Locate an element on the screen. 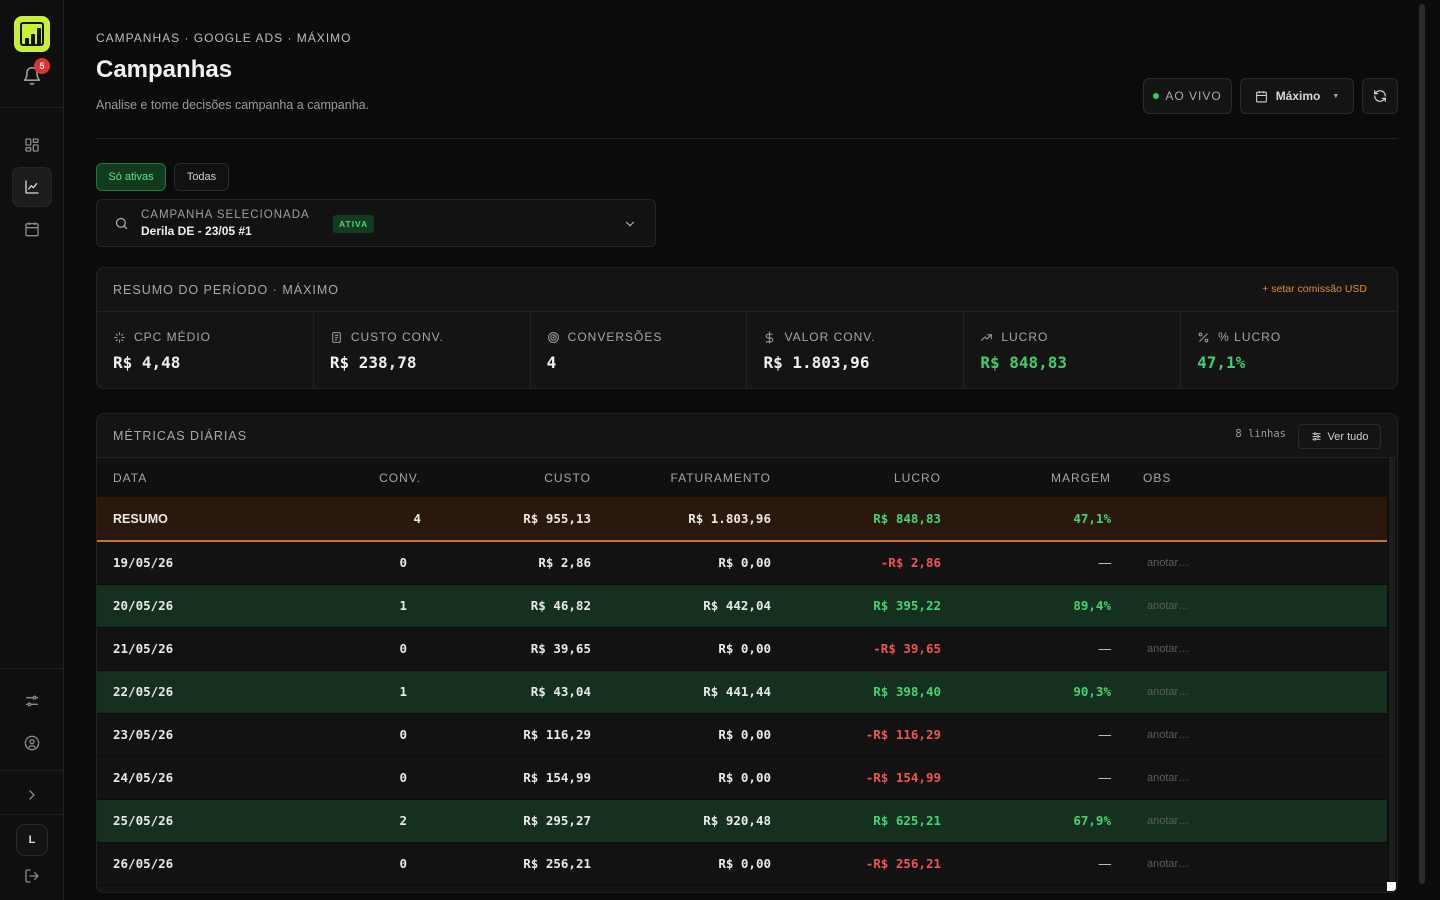 The height and width of the screenshot is (900, 1440). row-profit: -R$ 154,99 is located at coordinates (872, 778).